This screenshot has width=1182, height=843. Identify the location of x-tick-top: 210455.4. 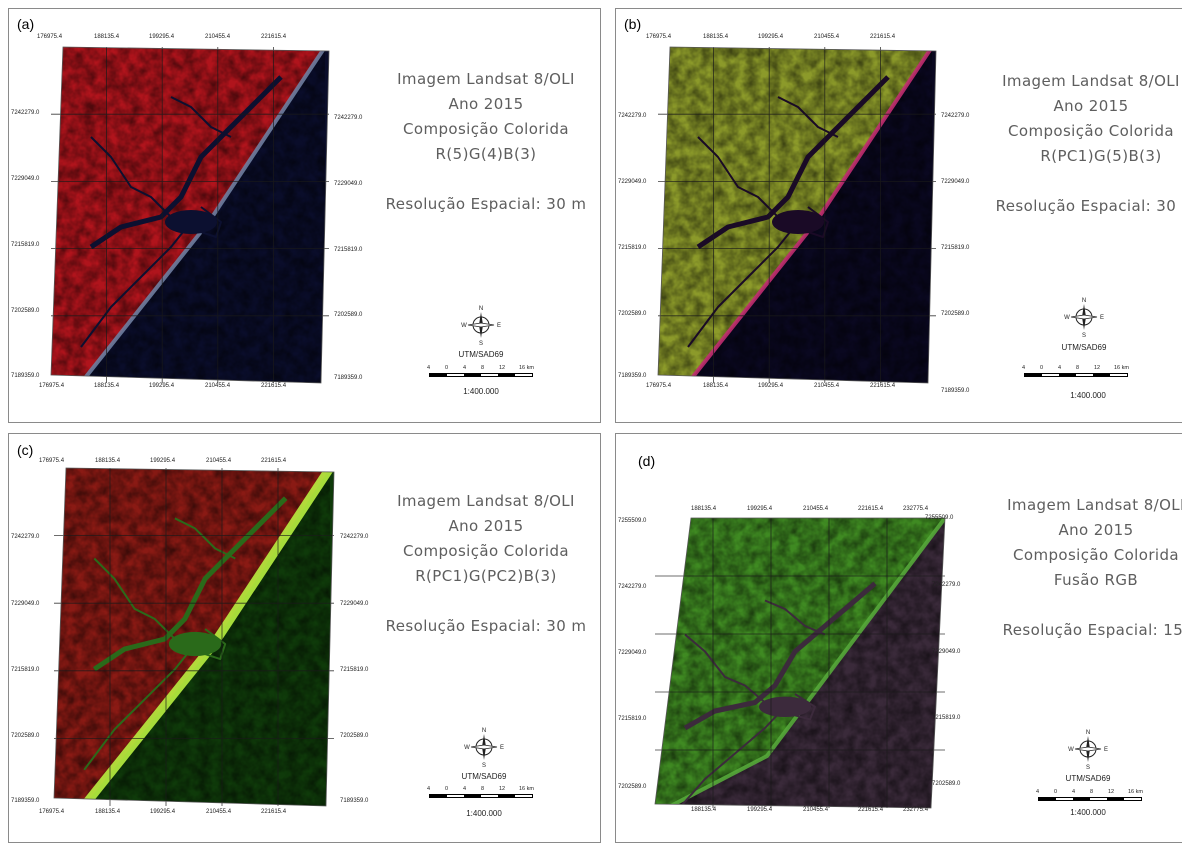
(816, 509).